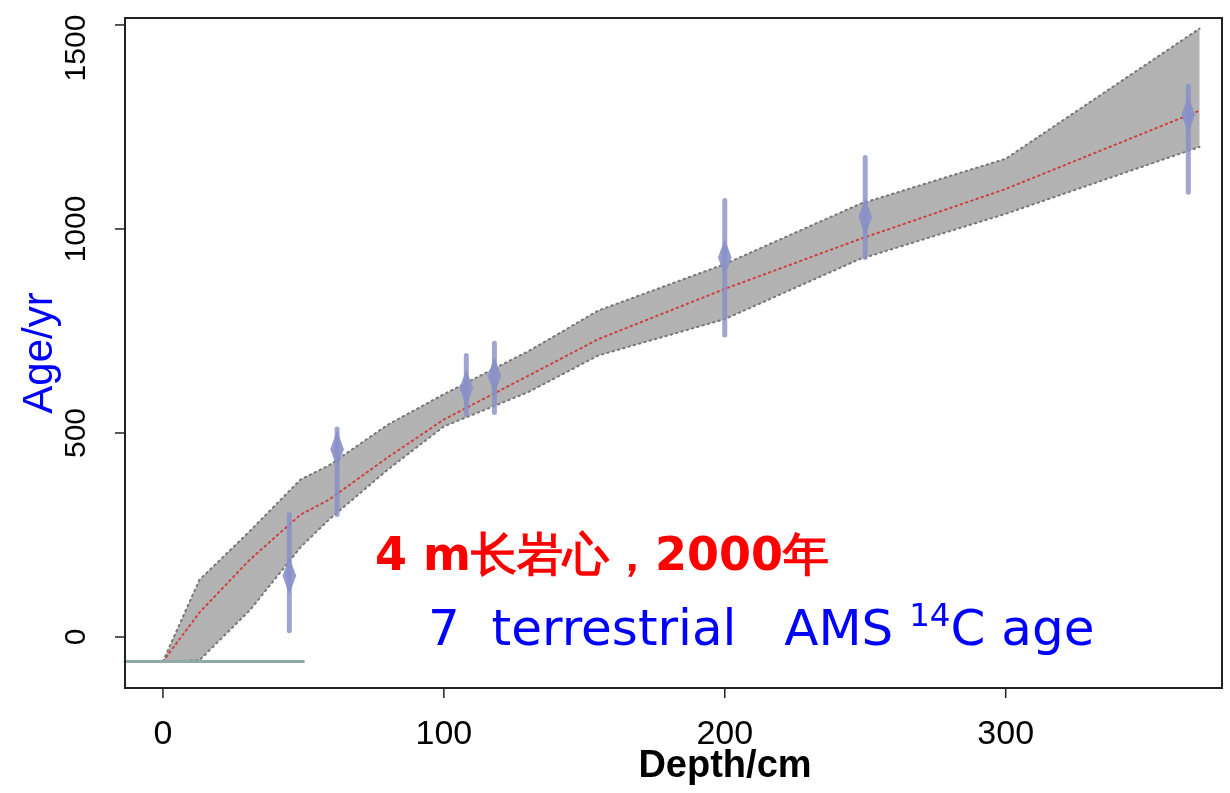 This screenshot has height=793, width=1230. Describe the element at coordinates (74, 48) in the screenshot. I see `y-tick-label: 1500` at that location.